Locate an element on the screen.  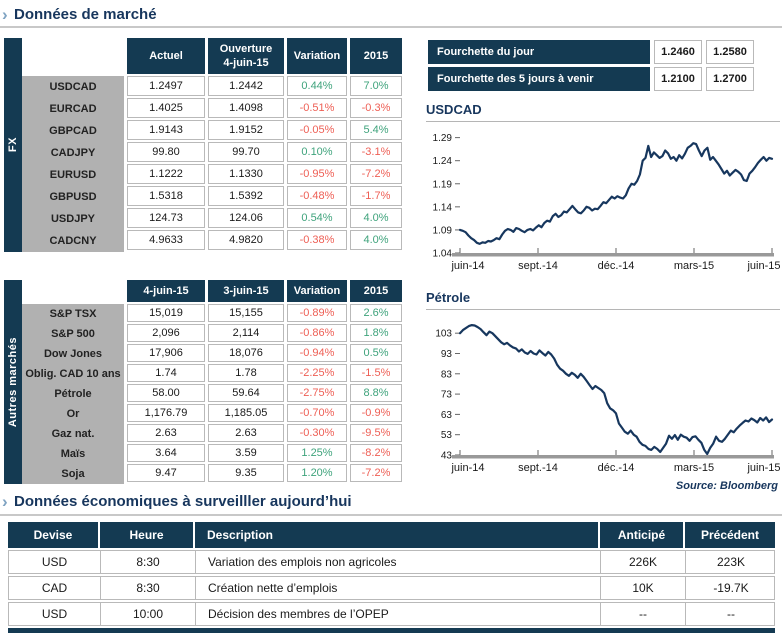
row-label: USDJPY is located at coordinates (73, 219).